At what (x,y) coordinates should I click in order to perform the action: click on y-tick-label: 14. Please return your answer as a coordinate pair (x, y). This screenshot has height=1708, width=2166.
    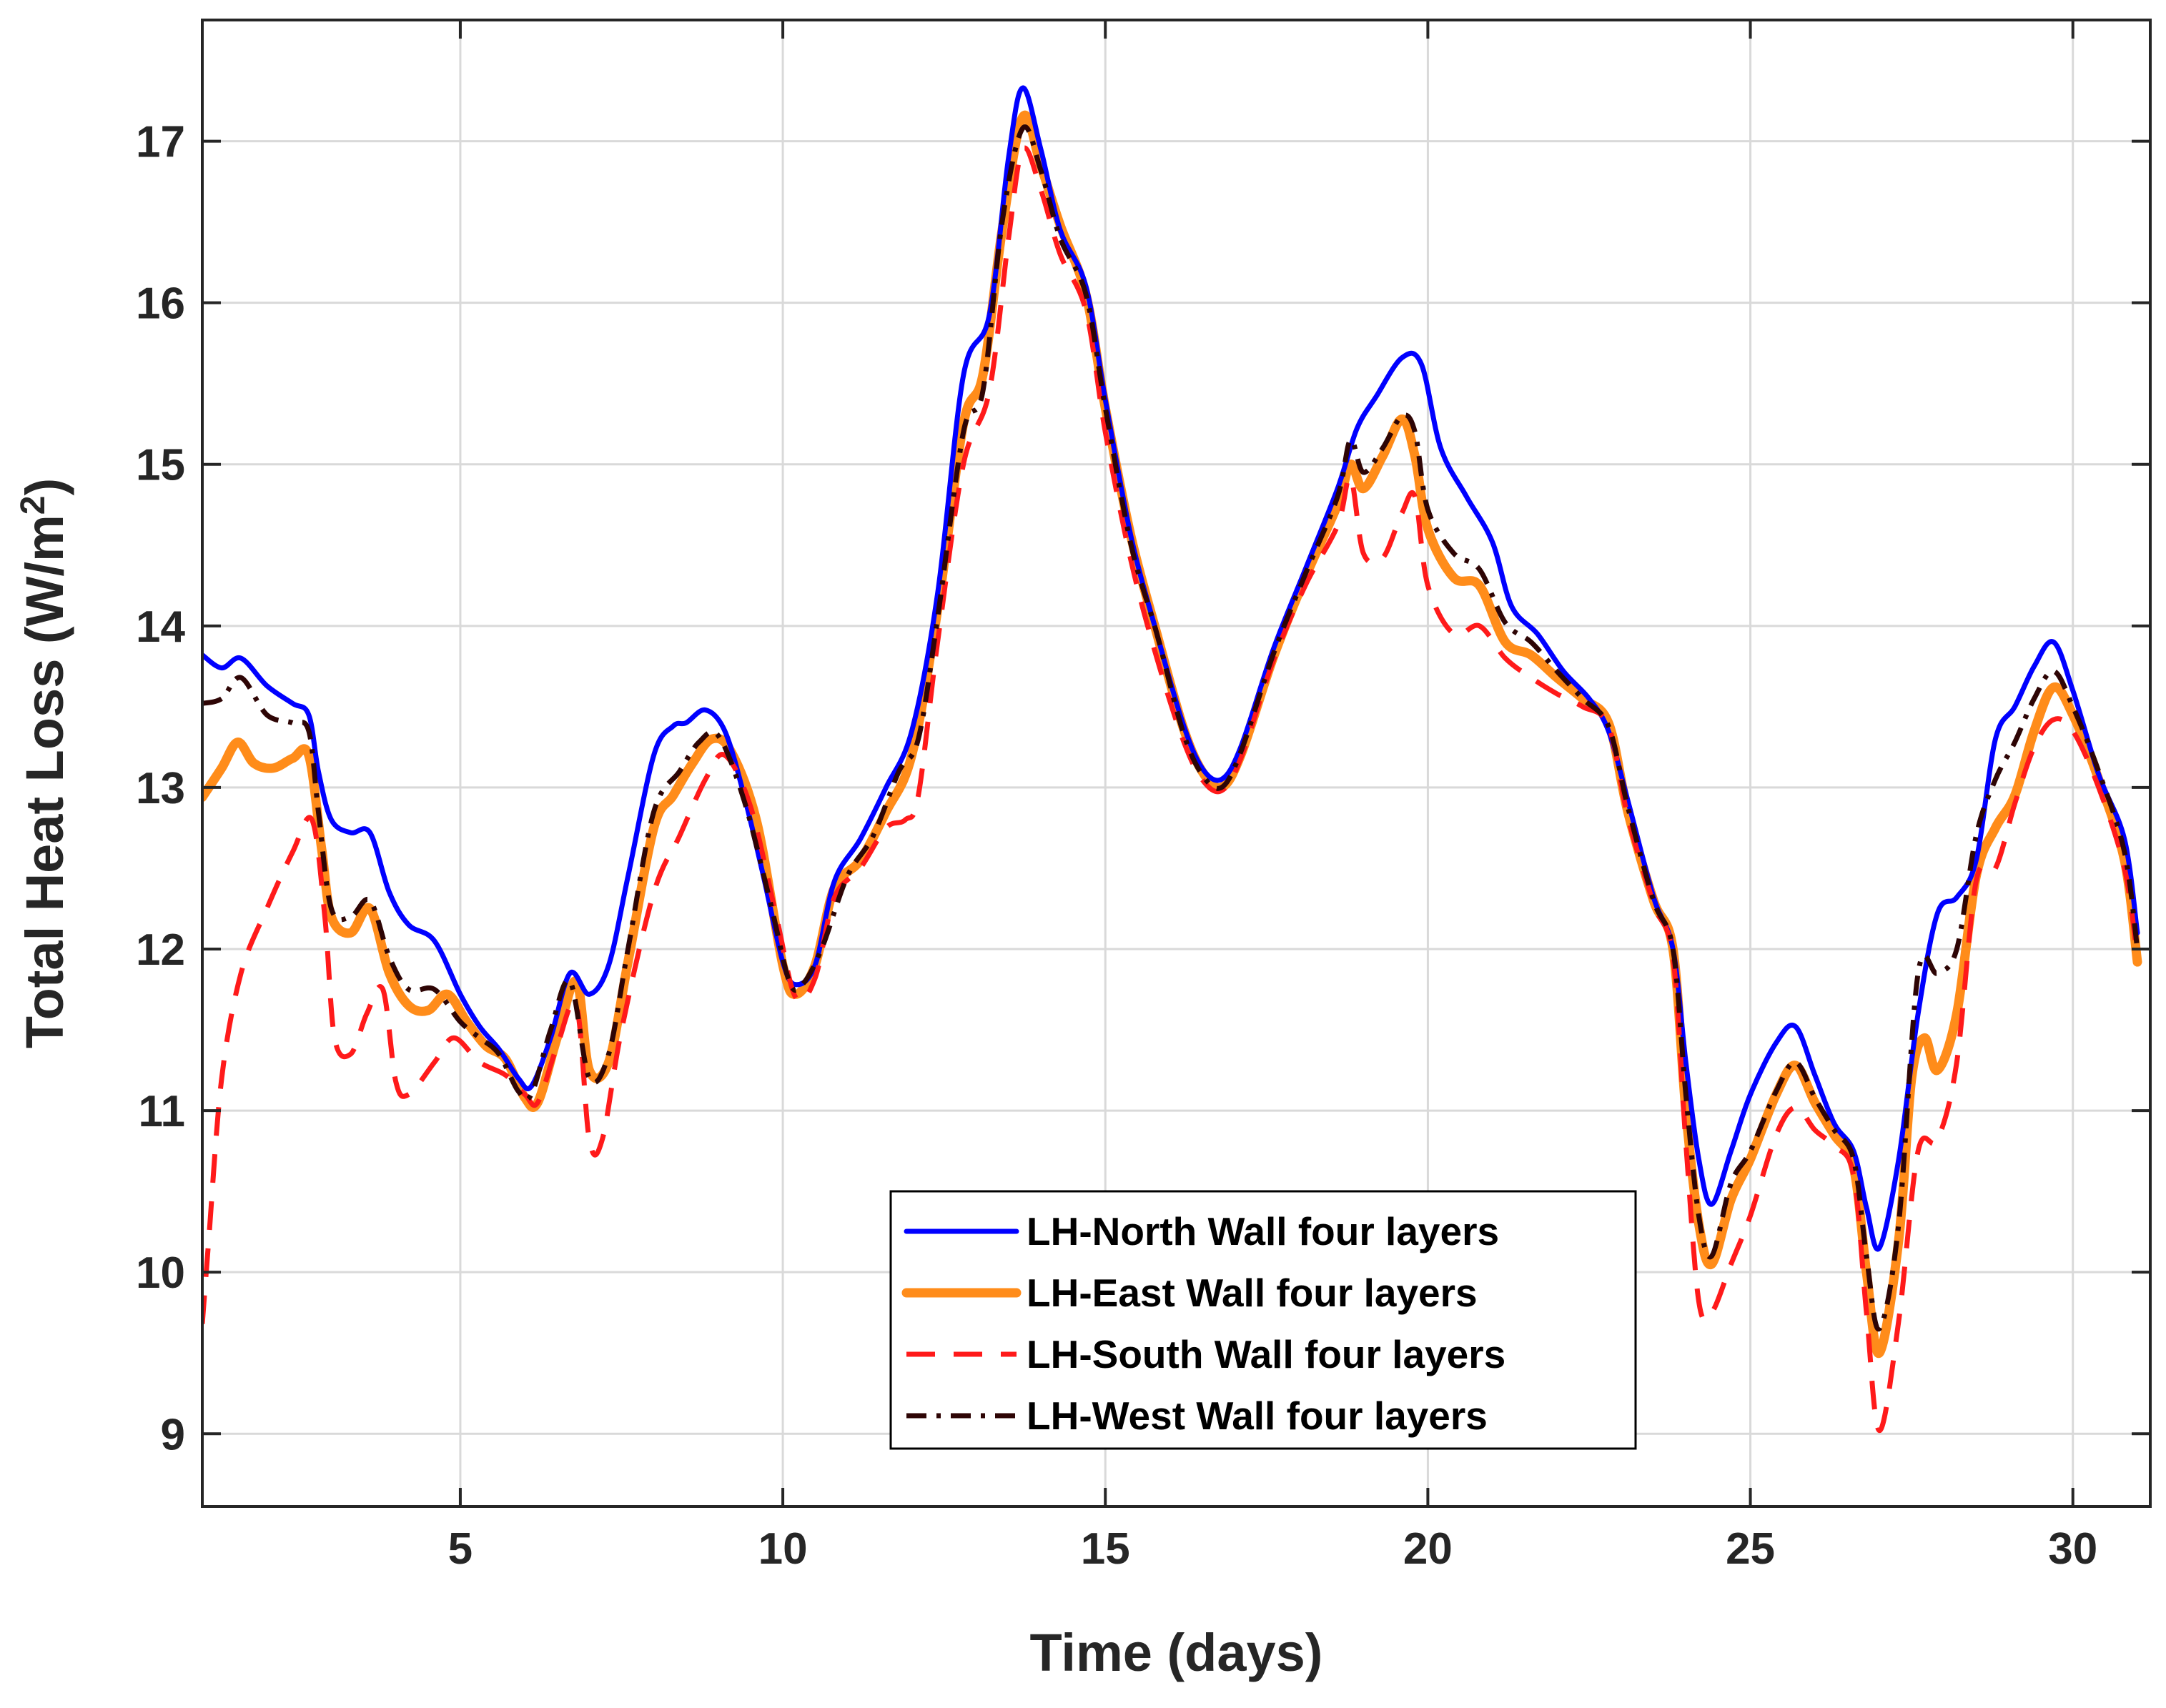
    Looking at the image, I should click on (160, 627).